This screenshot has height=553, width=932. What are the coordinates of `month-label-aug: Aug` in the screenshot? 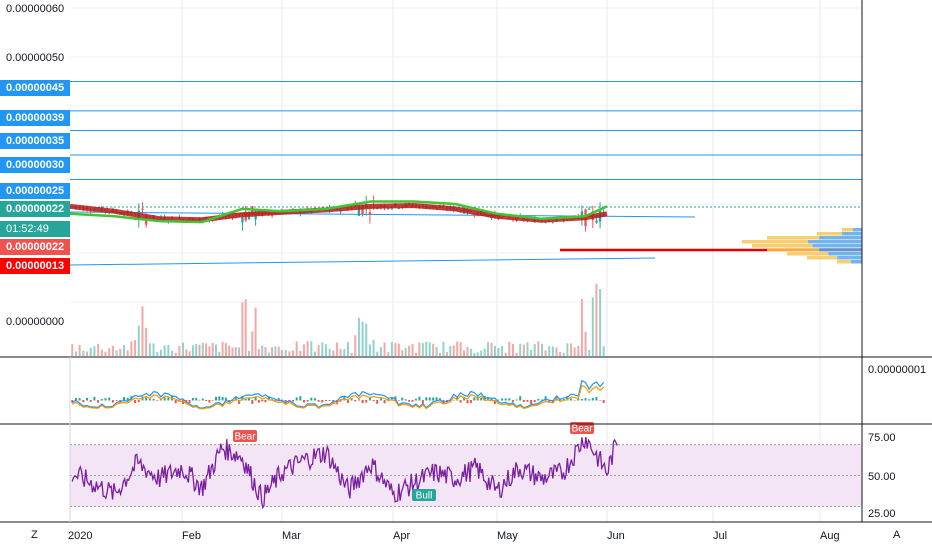 It's located at (830, 536).